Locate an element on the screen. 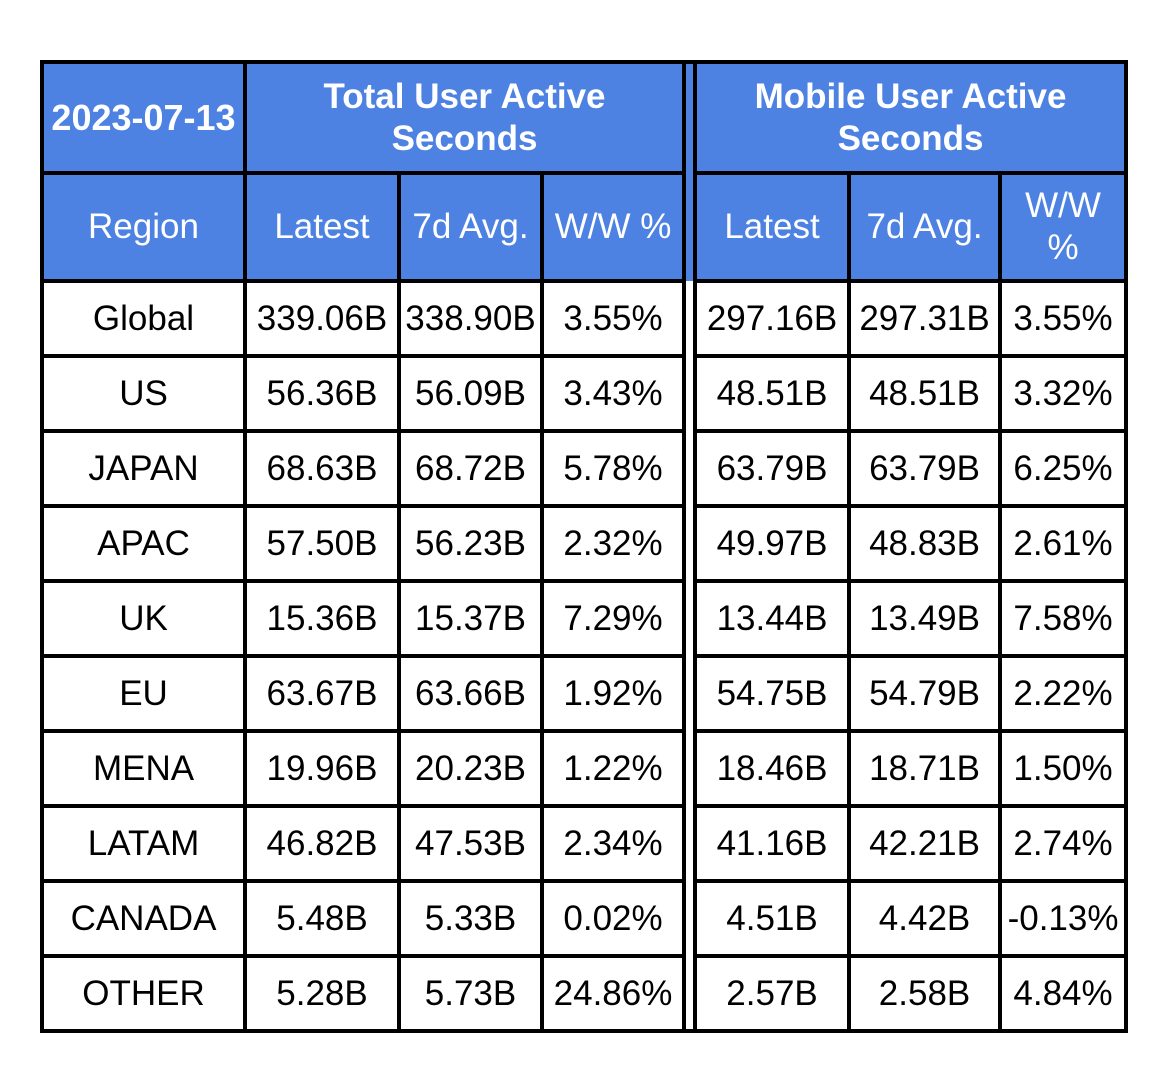  table-row: JAPAN 68.63B 68.72B 5.78% 63.79B 63.79B 6.25% is located at coordinates (584, 468).